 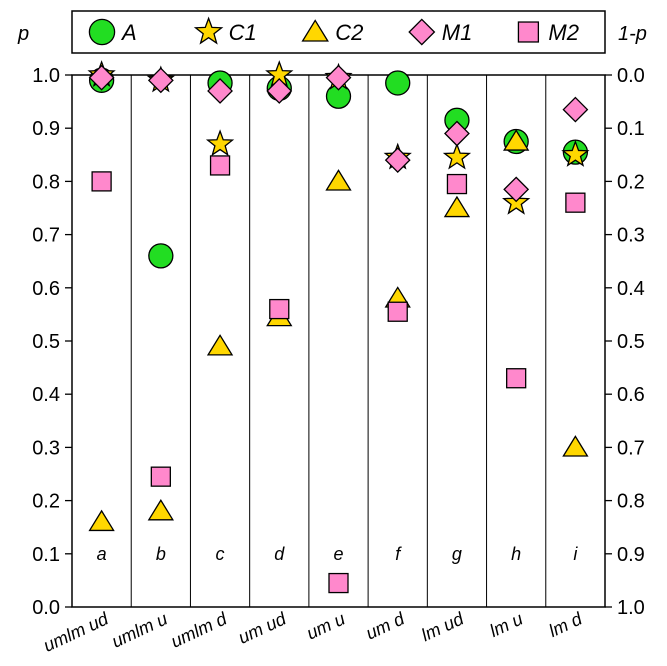 I want to click on legend-marker-m1, so click(x=422, y=32).